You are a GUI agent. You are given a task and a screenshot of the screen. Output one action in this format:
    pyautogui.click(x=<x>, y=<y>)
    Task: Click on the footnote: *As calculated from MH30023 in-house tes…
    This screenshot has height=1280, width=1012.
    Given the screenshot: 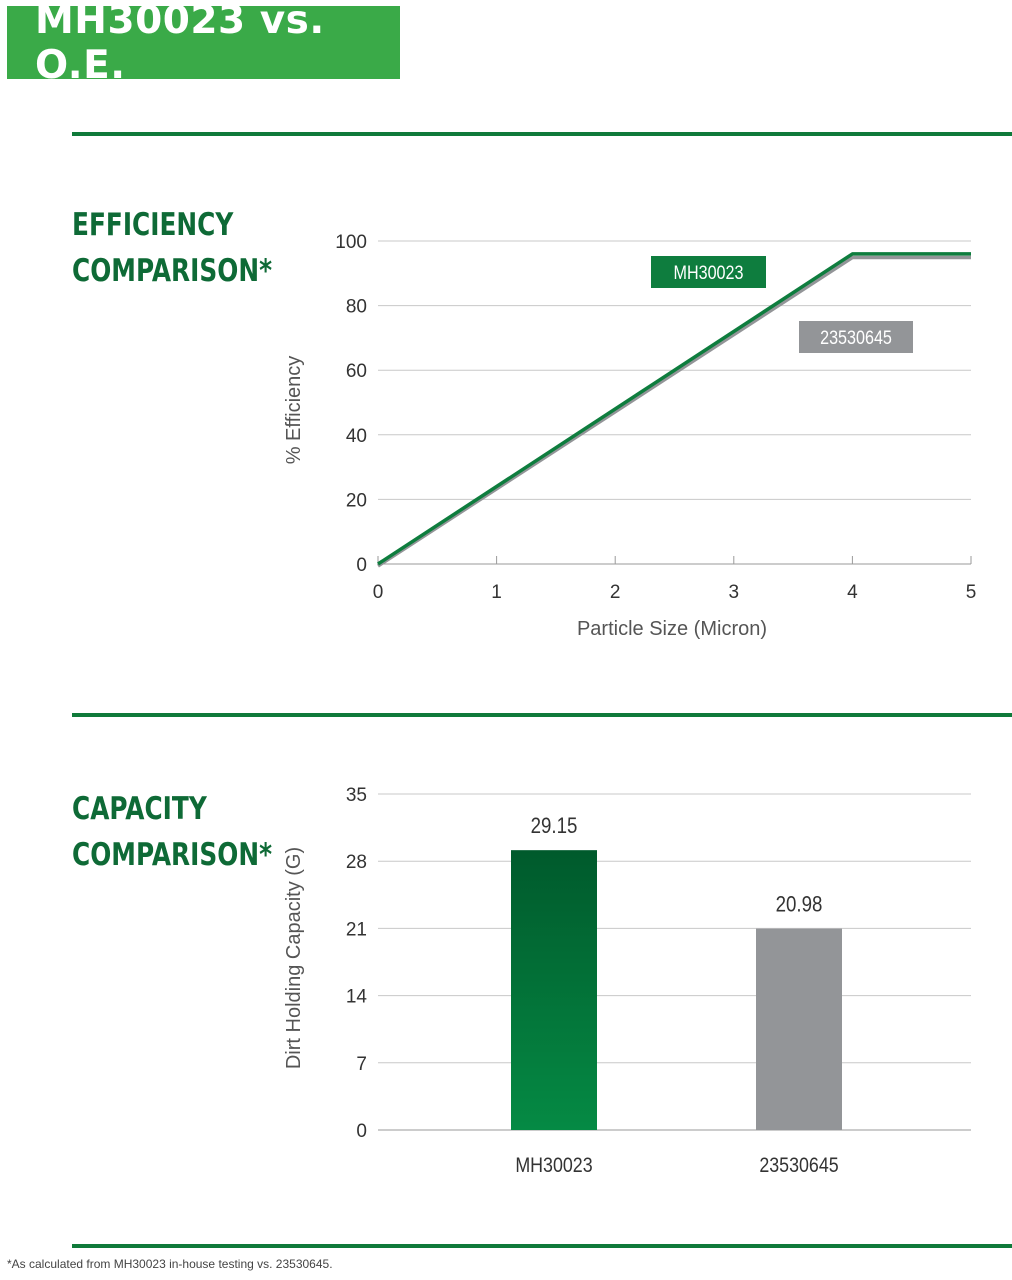 What is the action you would take?
    pyautogui.click(x=170, y=1264)
    